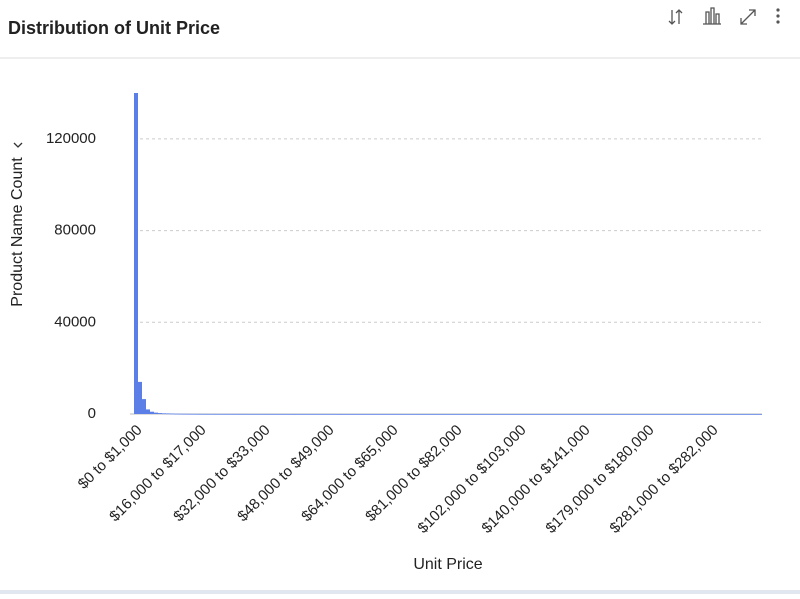 Image resolution: width=800 pixels, height=599 pixels. Describe the element at coordinates (535, 479) in the screenshot. I see `x-tick-label: $140,000 to $141,000` at that location.